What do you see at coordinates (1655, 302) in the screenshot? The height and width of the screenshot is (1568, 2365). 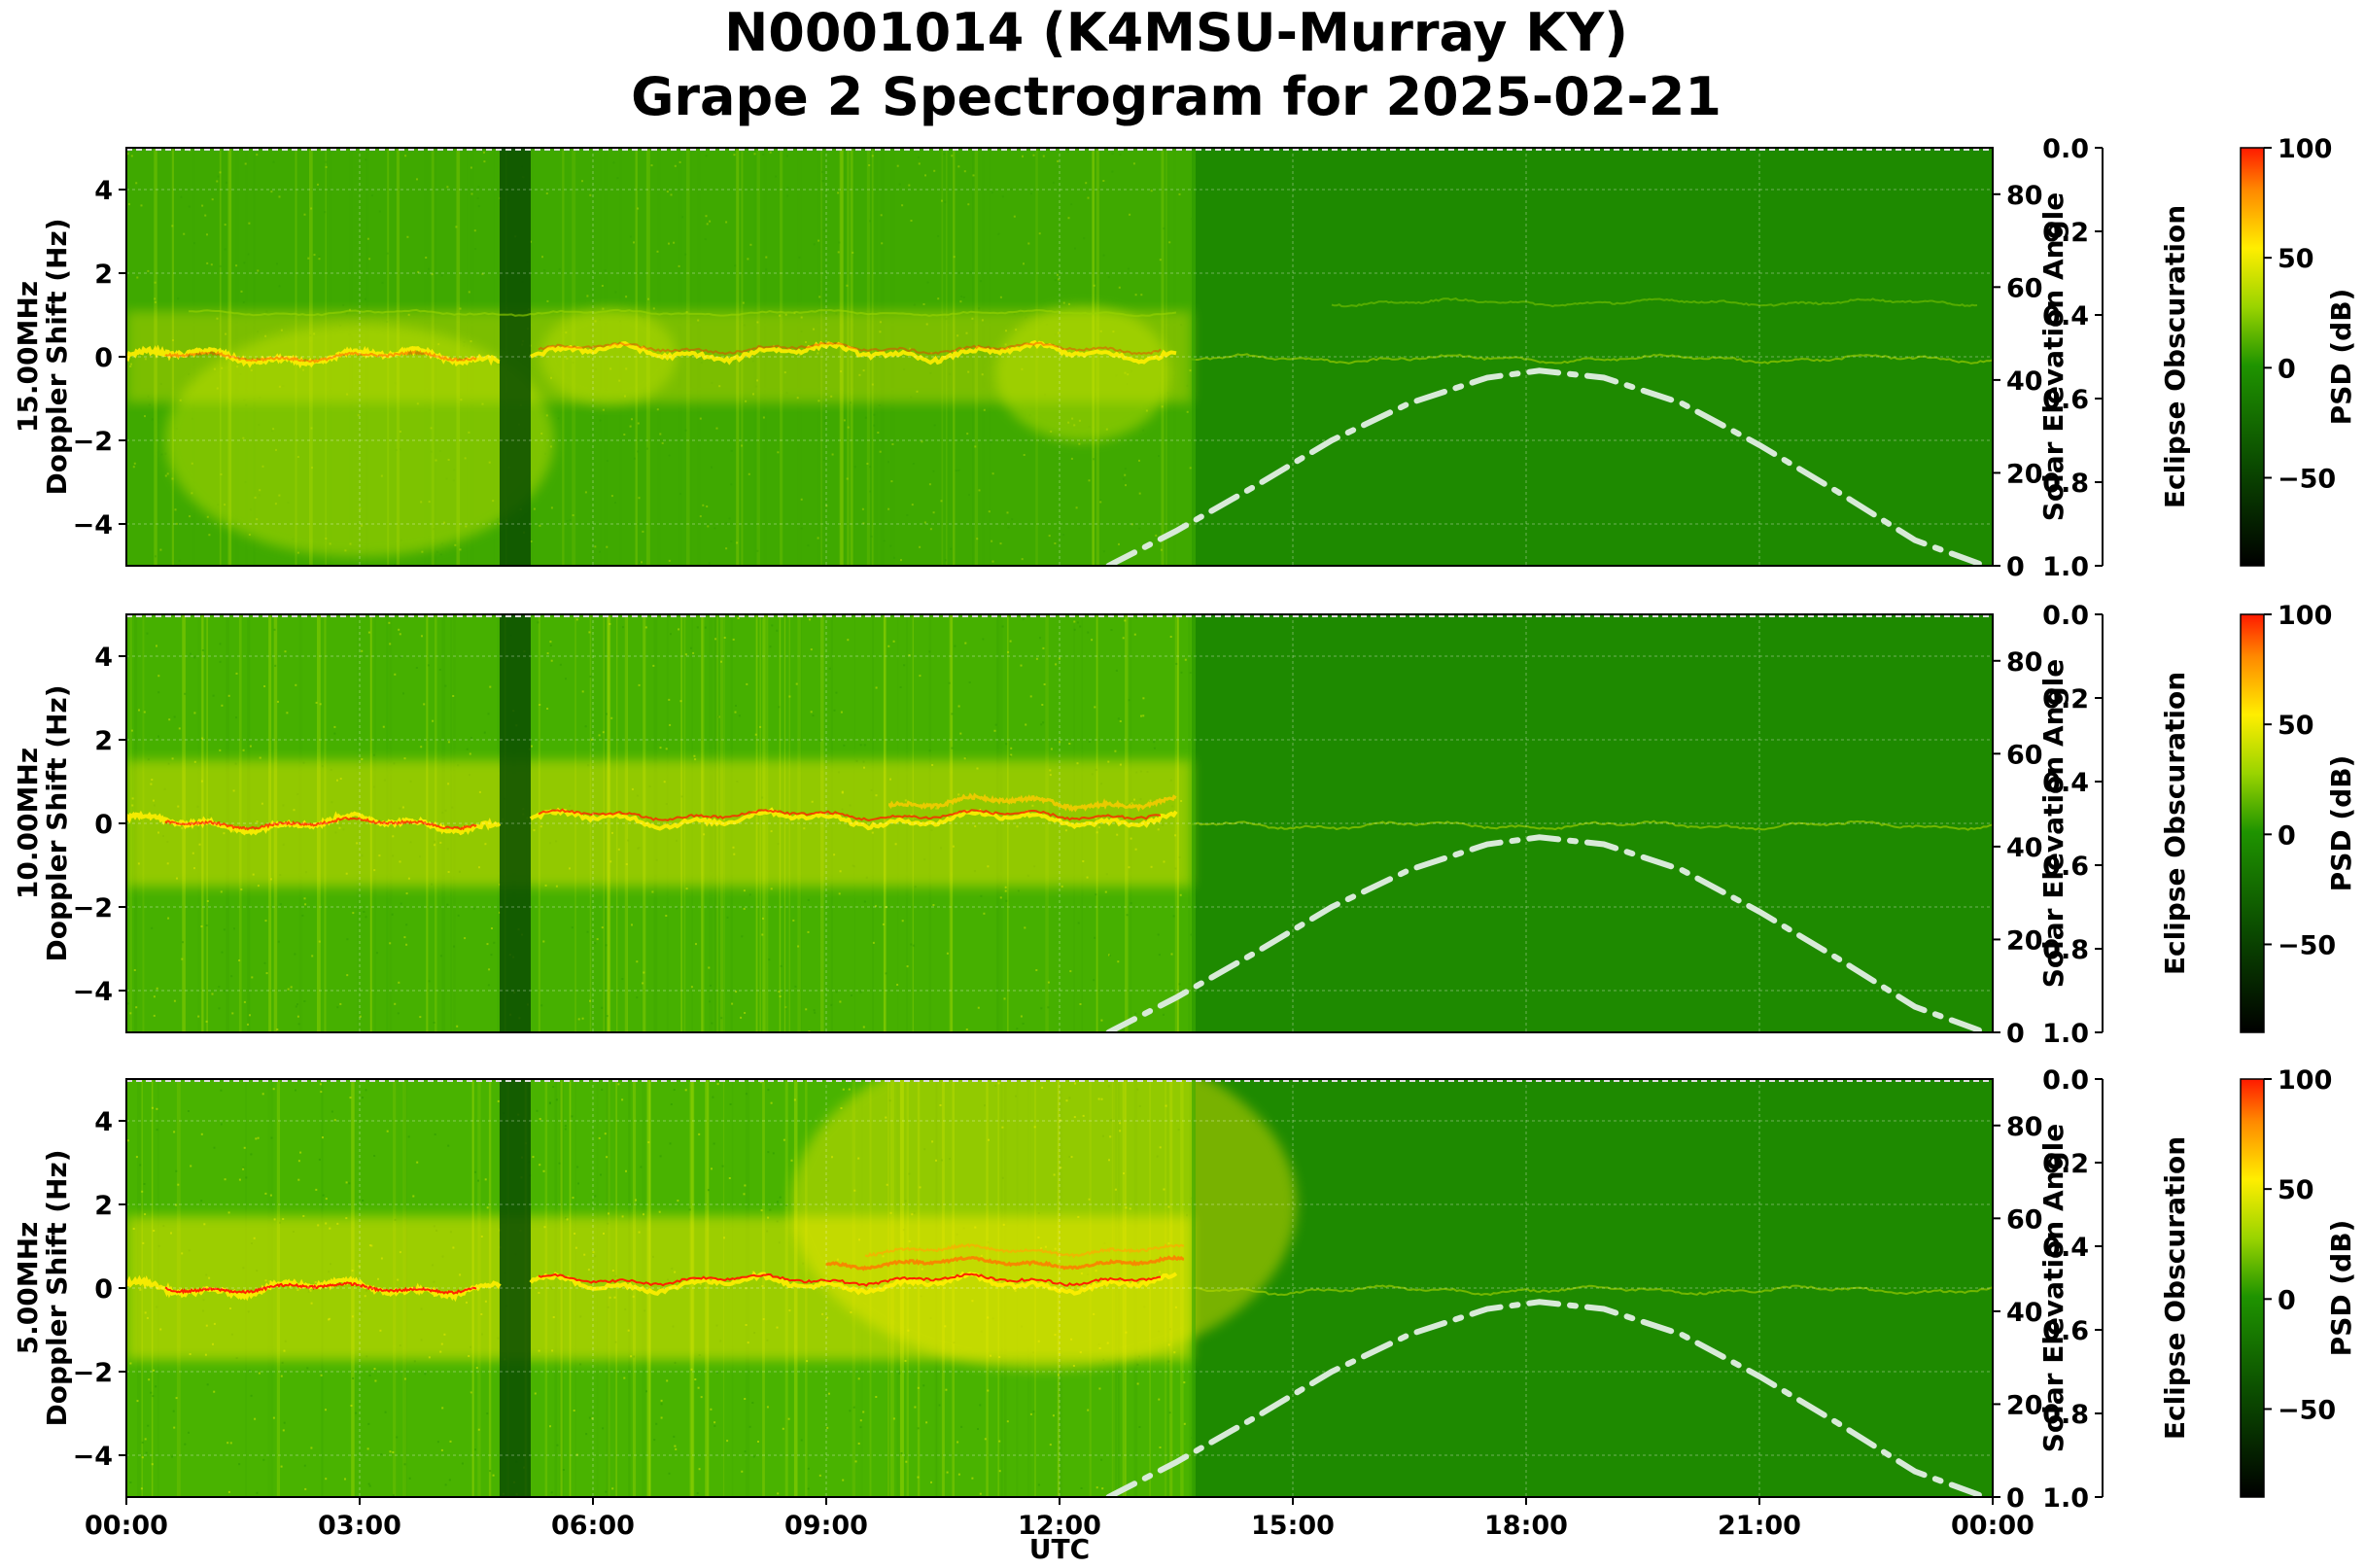 I see `carrier-trace-upper` at bounding box center [1655, 302].